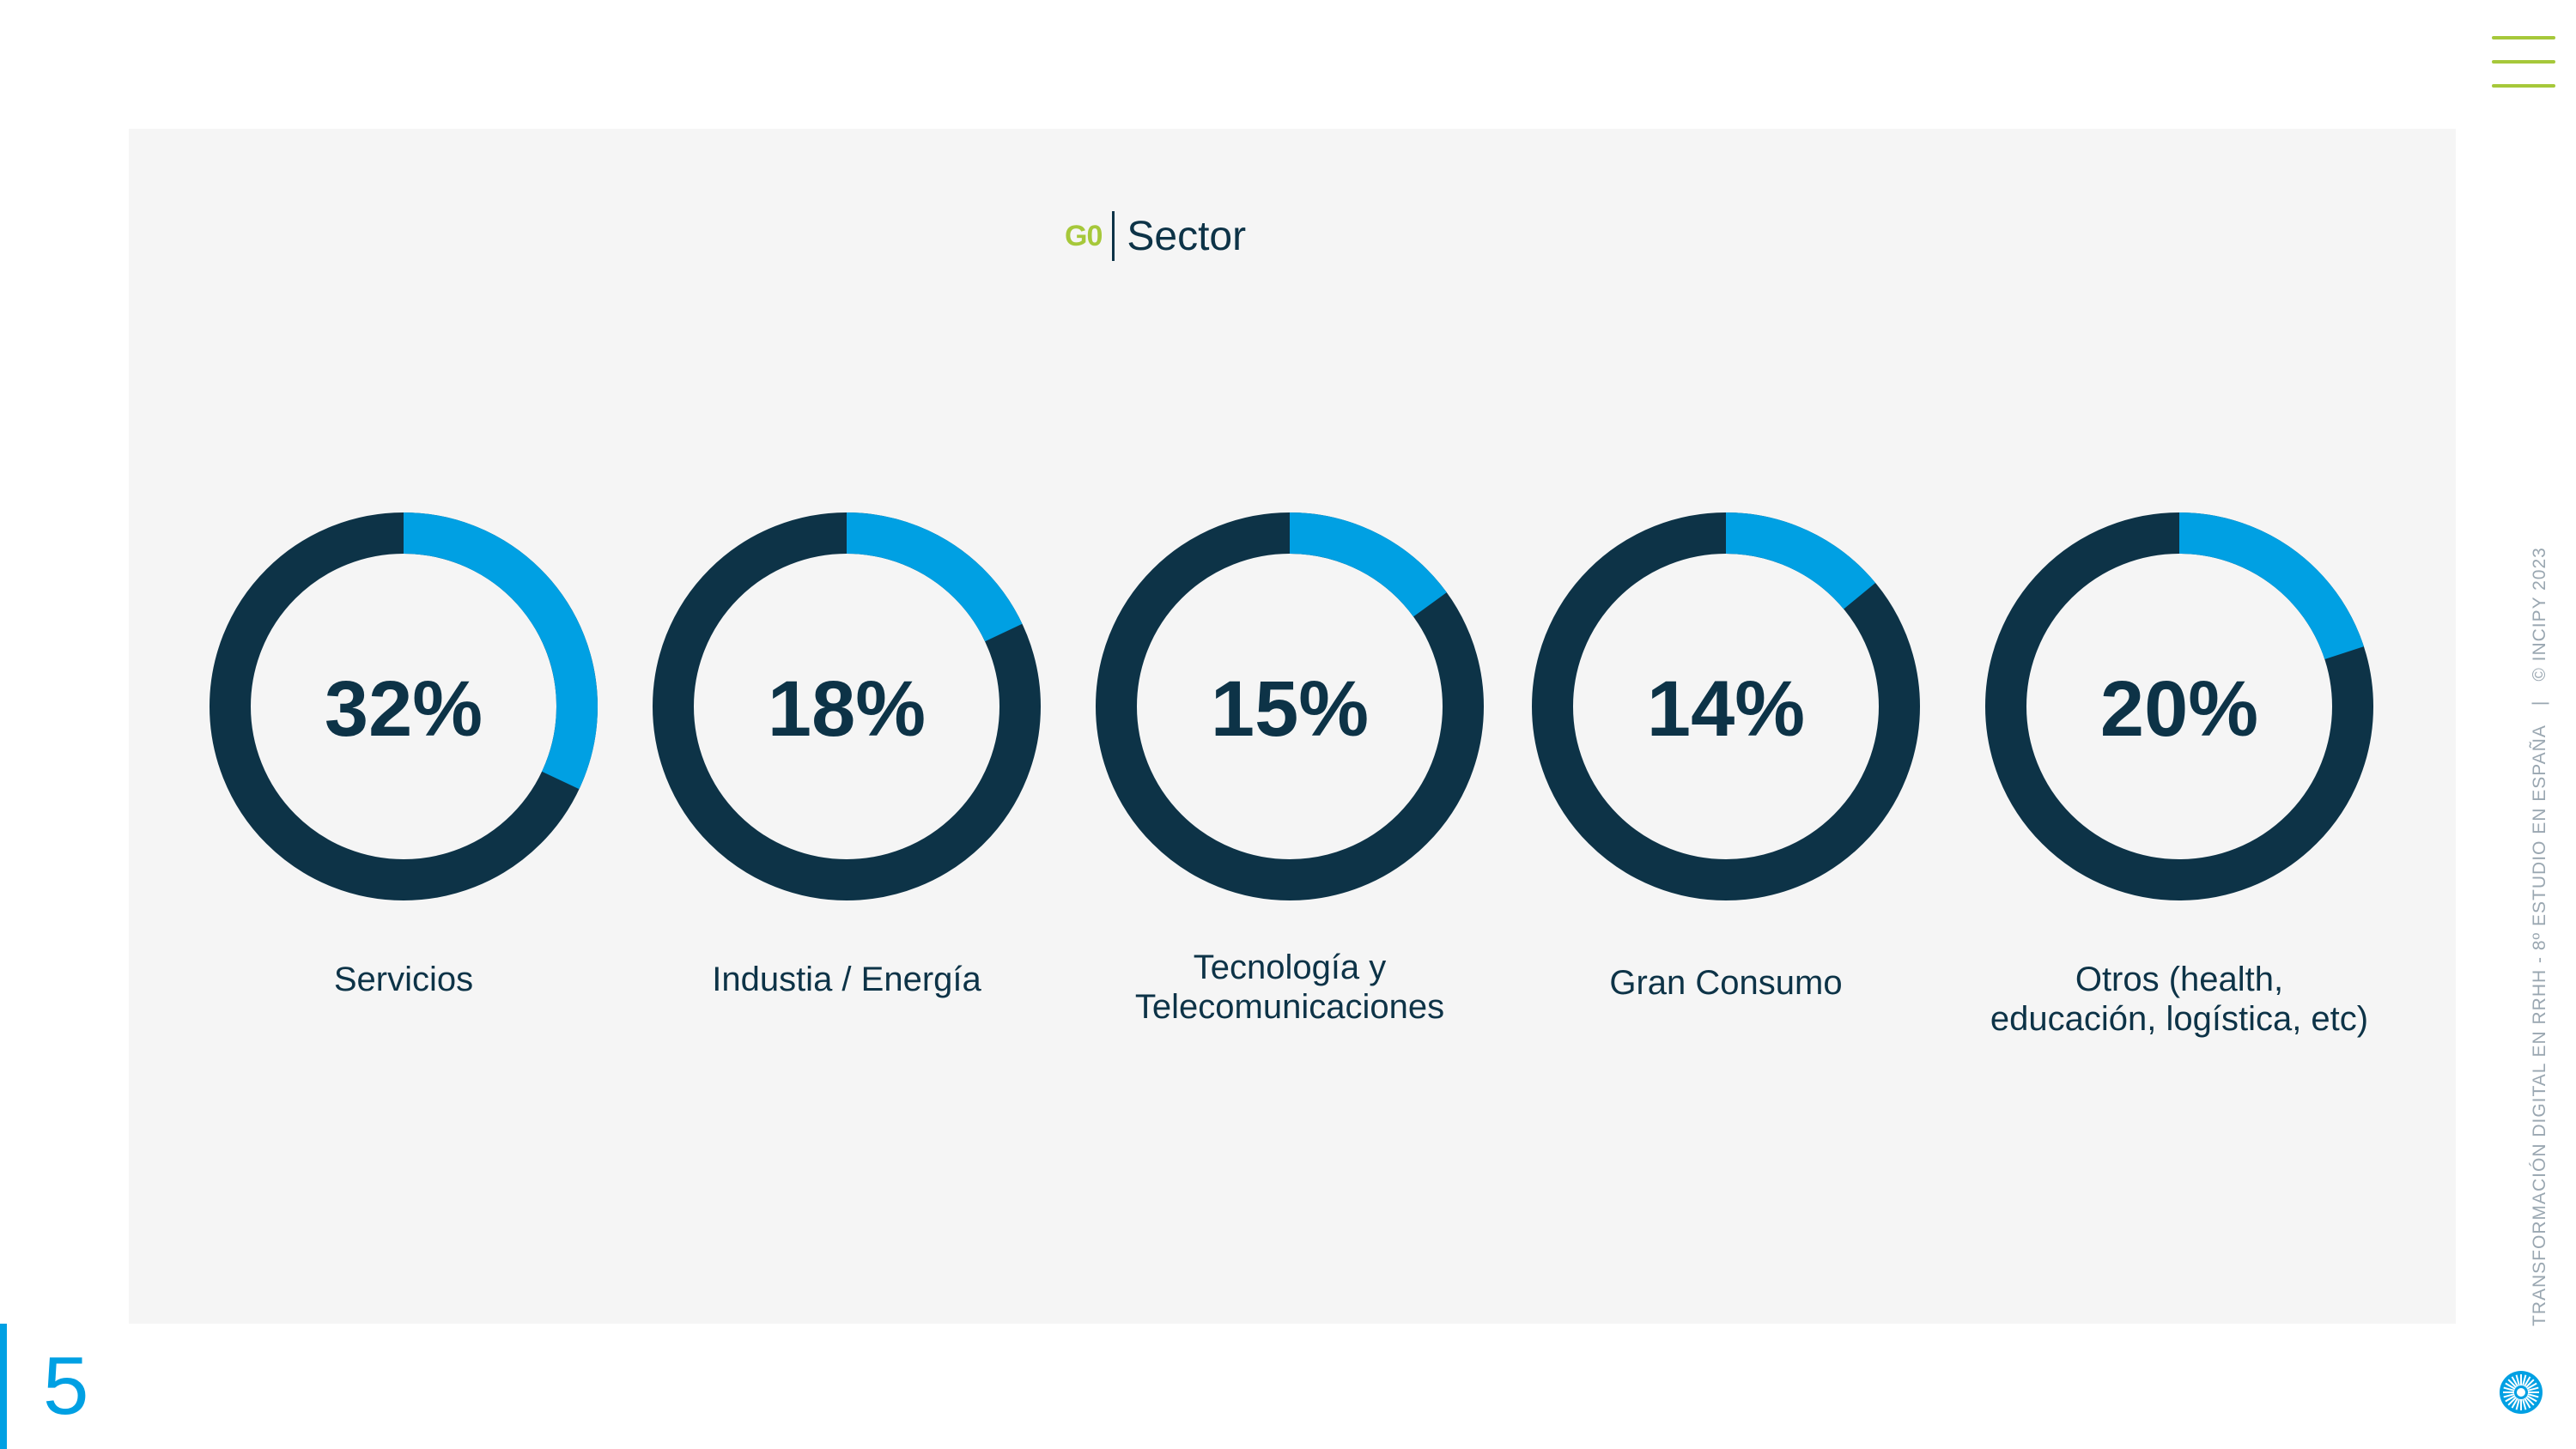 The height and width of the screenshot is (1449, 2576). Describe the element at coordinates (1290, 709) in the screenshot. I see `donut-value-tecnologia-telecom: 15%` at that location.